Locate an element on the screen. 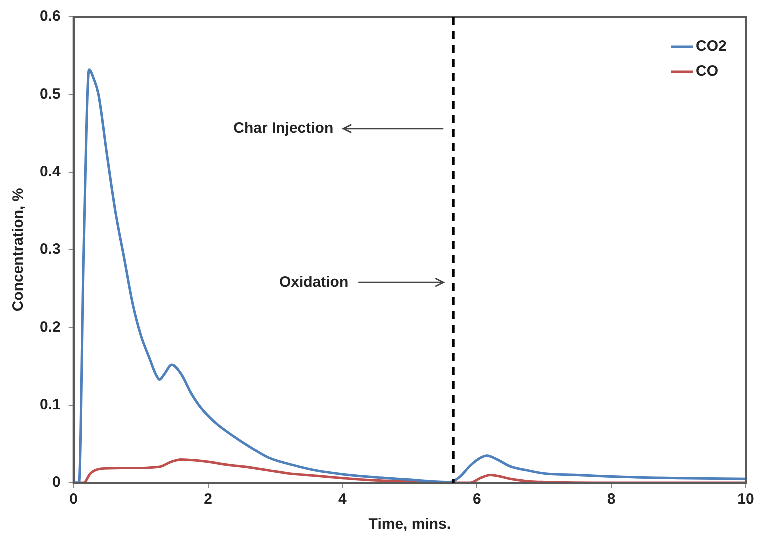 This screenshot has height=540, width=770. x-tick-label: 6 is located at coordinates (477, 499).